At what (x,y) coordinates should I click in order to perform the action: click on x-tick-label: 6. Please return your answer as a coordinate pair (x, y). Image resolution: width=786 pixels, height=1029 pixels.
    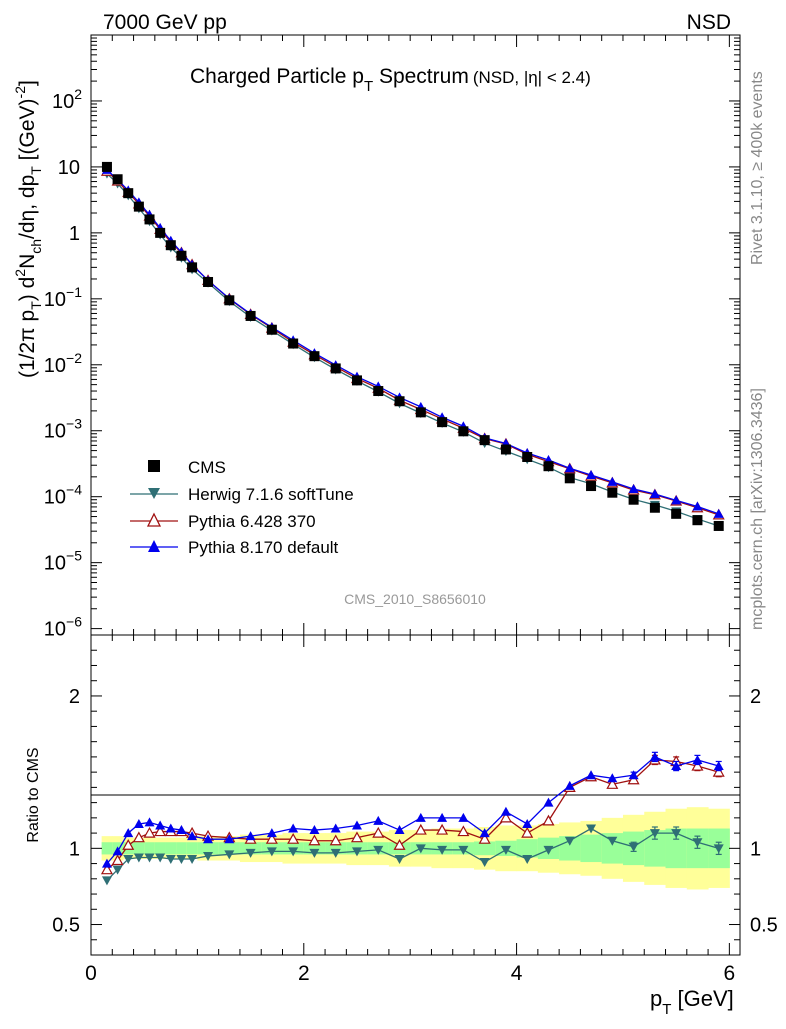
    Looking at the image, I should click on (730, 973).